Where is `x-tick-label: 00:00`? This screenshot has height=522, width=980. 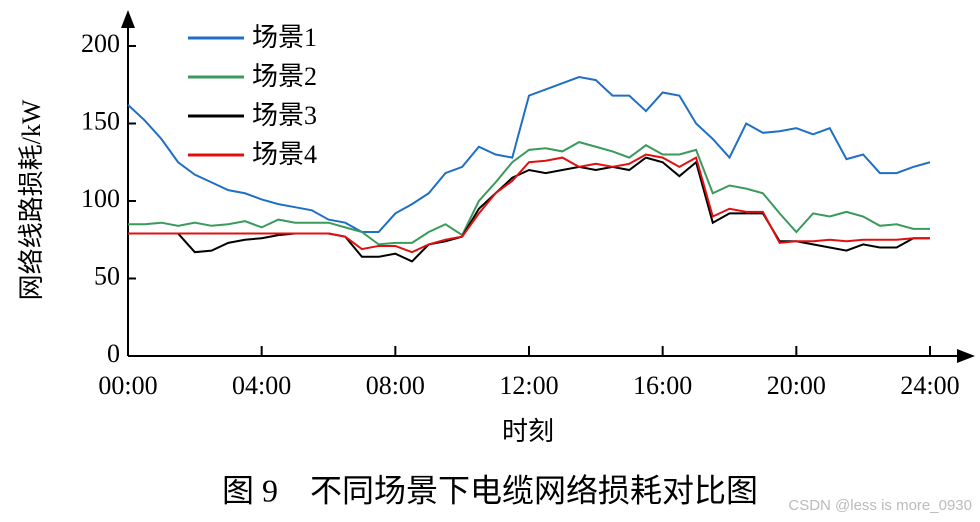
x-tick-label: 00:00 is located at coordinates (127, 385).